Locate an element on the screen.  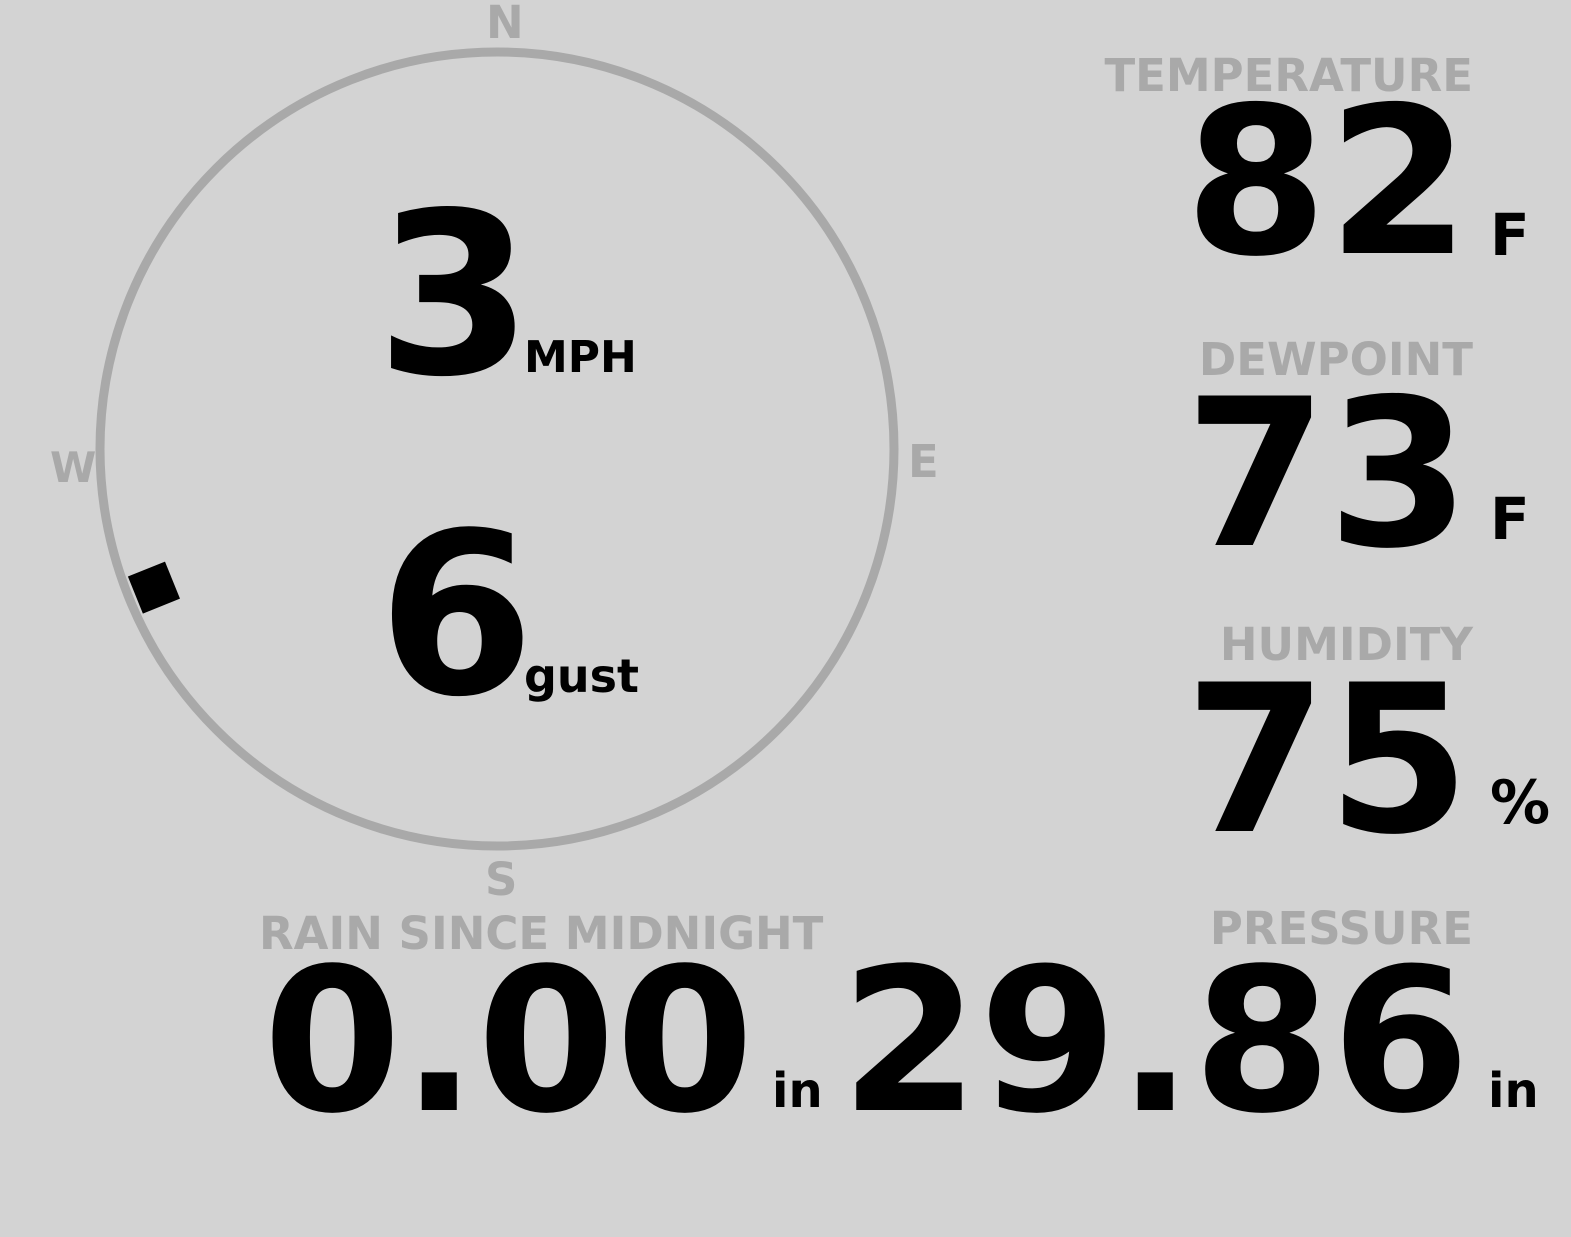
dewpoint-value: 73 is located at coordinates (1327, 475).